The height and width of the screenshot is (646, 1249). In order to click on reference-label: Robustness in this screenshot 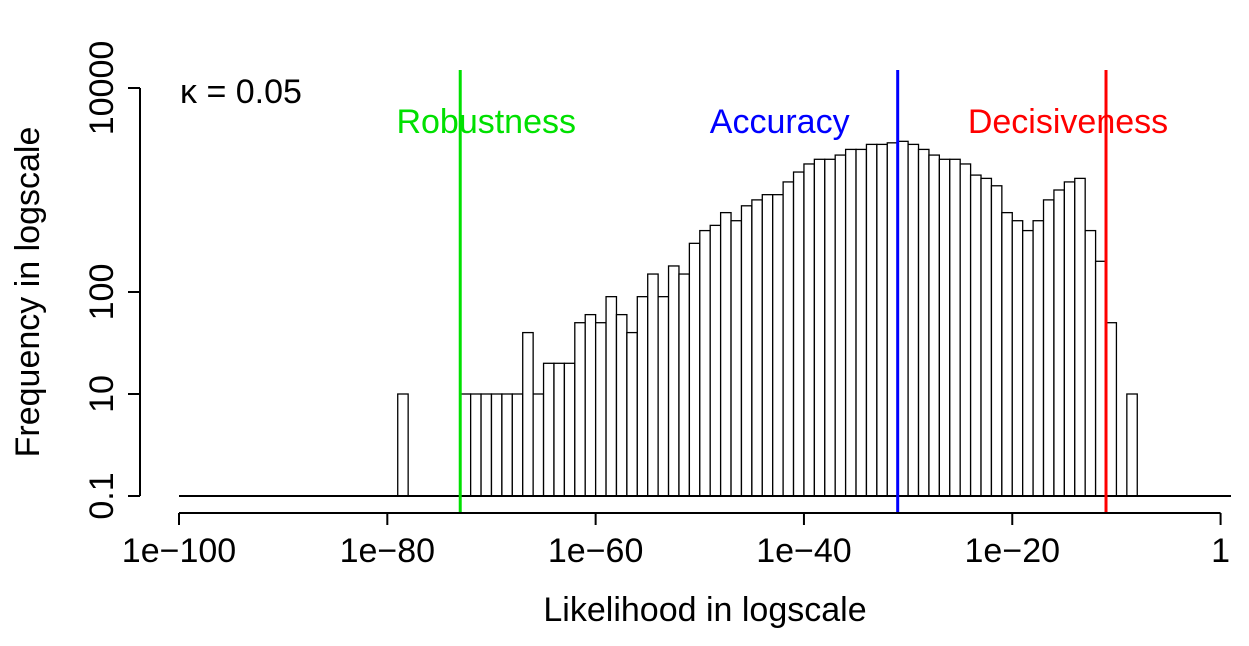, I will do `click(486, 122)`.